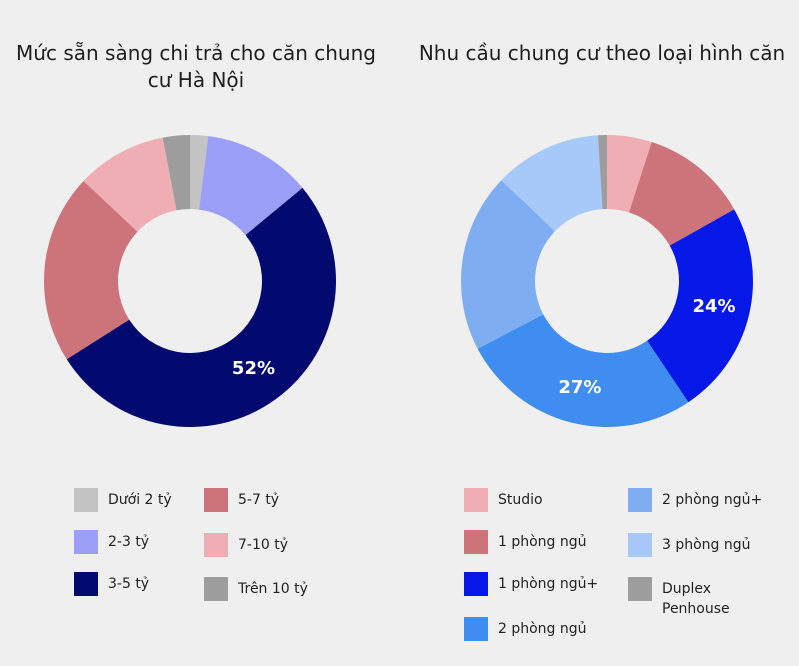 This screenshot has height=666, width=799. I want to click on legend-item-3-5-ty: 3-5 tỷ, so click(111, 584).